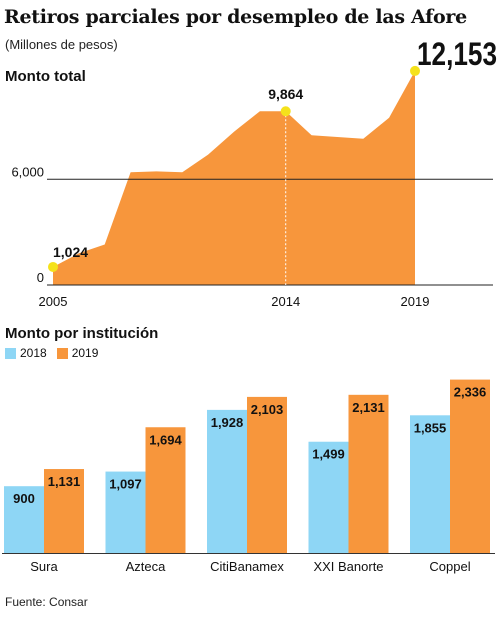 The width and height of the screenshot is (497, 620). Describe the element at coordinates (165, 439) in the screenshot. I see `bar-value-label: 1,694` at that location.